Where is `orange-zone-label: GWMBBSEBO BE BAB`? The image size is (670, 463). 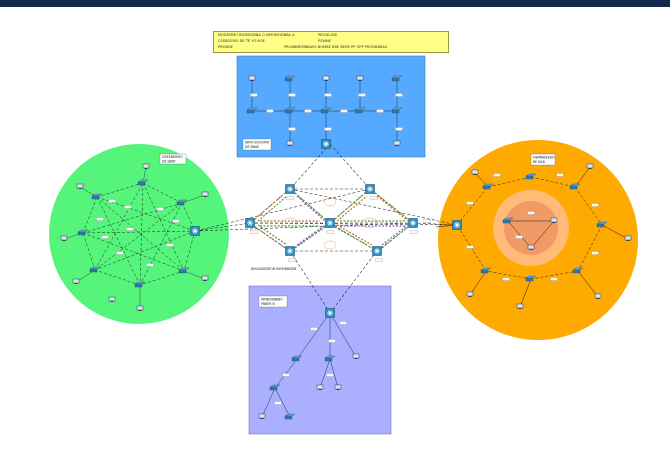
orange-zone-label: GWMBBSEBO BE BAB is located at coordinates (543, 159).